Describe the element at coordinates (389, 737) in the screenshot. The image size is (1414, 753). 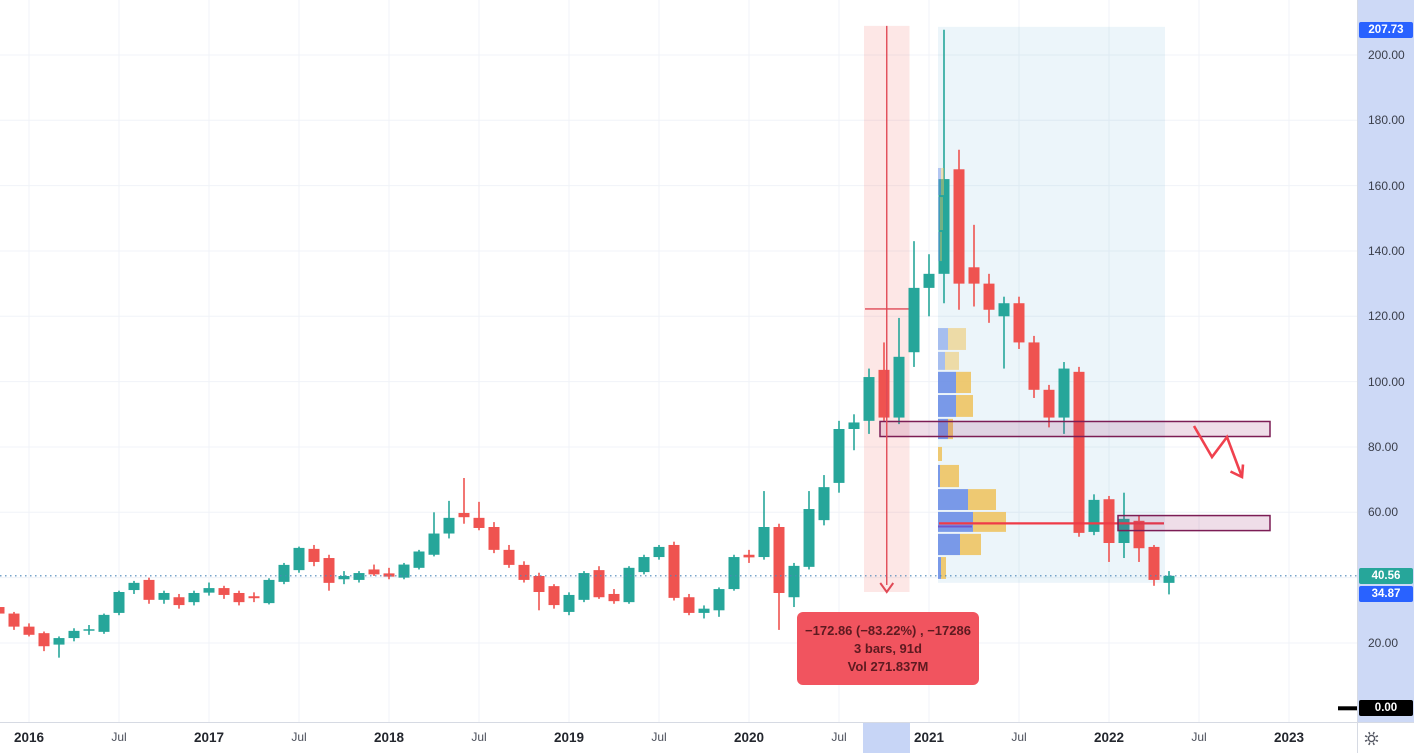
I see `time-tick-label: 2018` at that location.